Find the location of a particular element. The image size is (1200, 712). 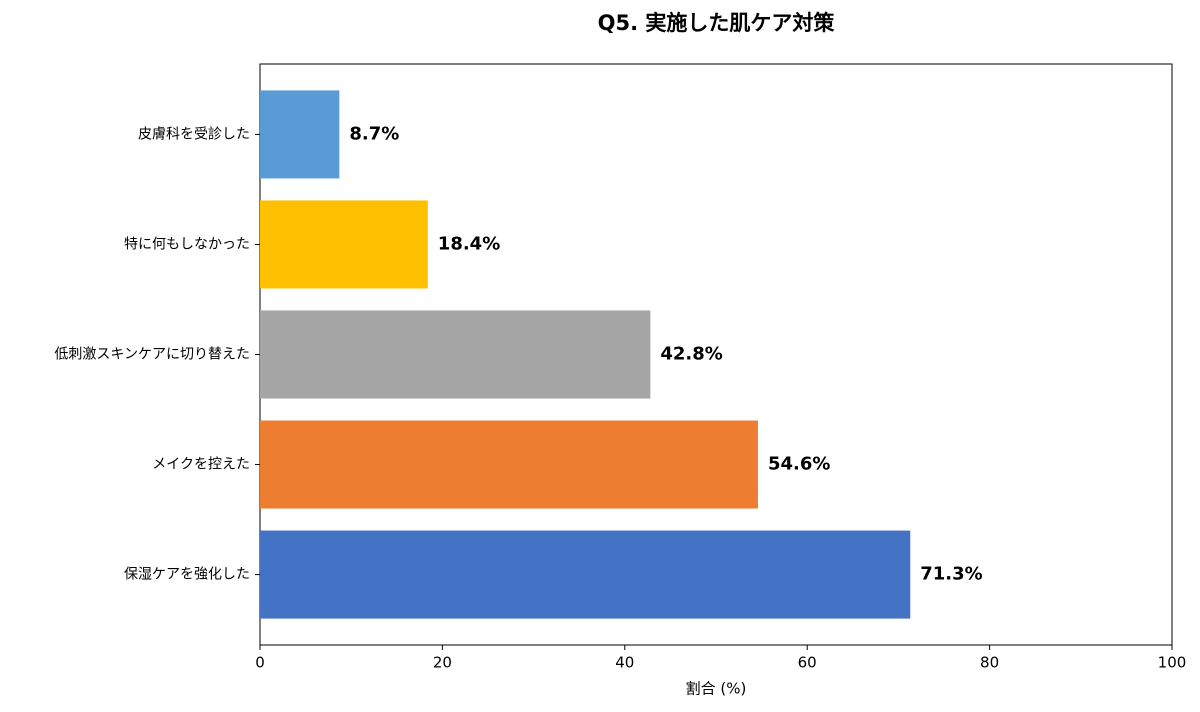

value-label: 54.6% is located at coordinates (799, 464).